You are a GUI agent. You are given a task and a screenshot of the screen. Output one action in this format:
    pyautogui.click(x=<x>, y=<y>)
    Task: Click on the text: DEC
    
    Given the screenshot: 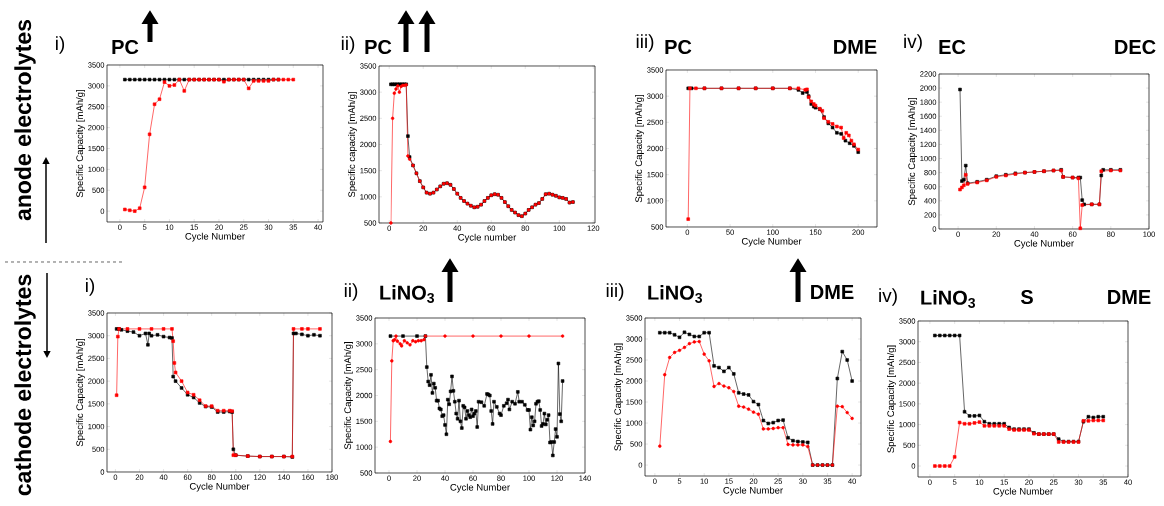 What is the action you would take?
    pyautogui.click(x=1135, y=47)
    